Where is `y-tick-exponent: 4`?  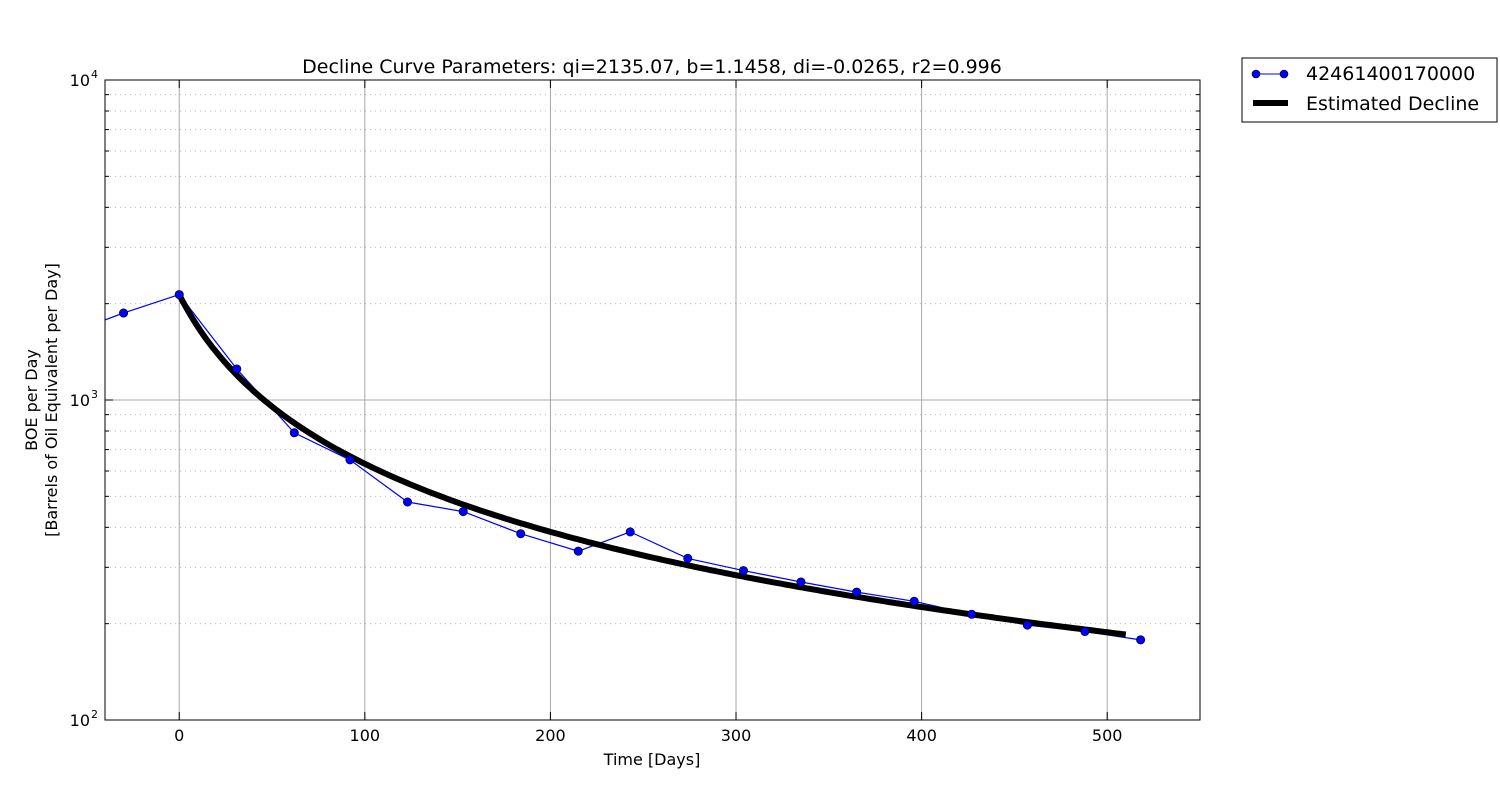
y-tick-exponent: 4 is located at coordinates (94, 74).